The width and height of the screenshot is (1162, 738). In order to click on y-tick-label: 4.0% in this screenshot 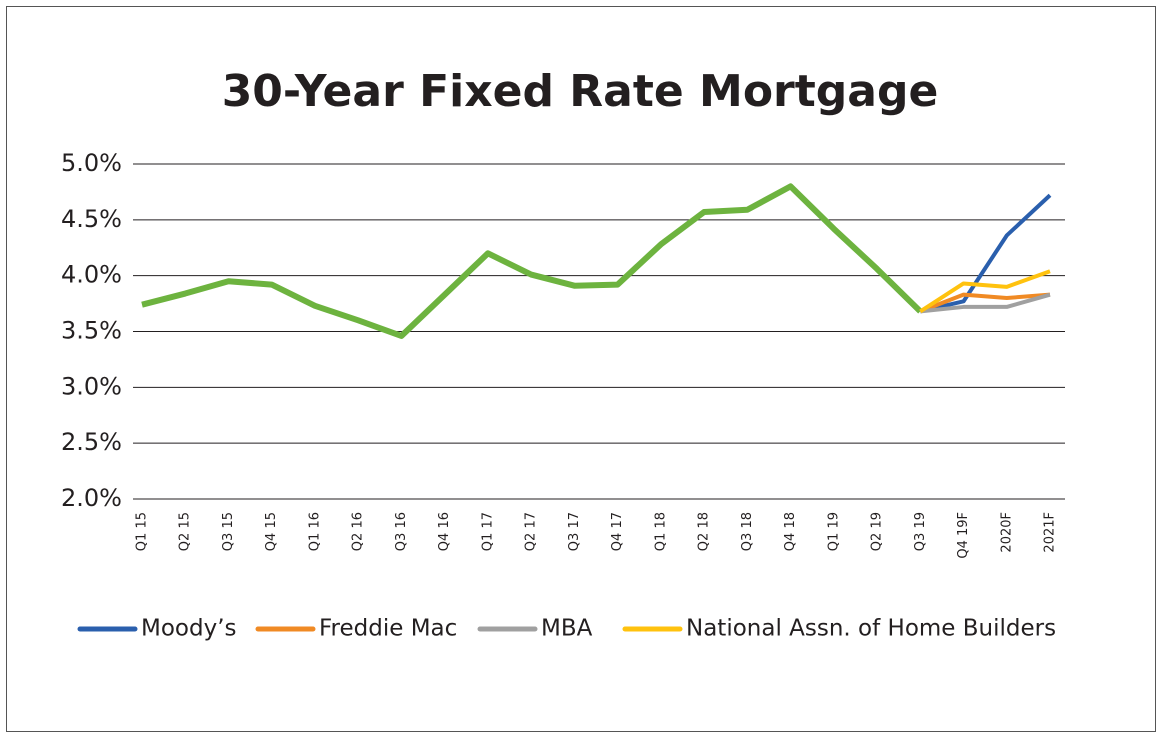, I will do `click(91, 275)`.